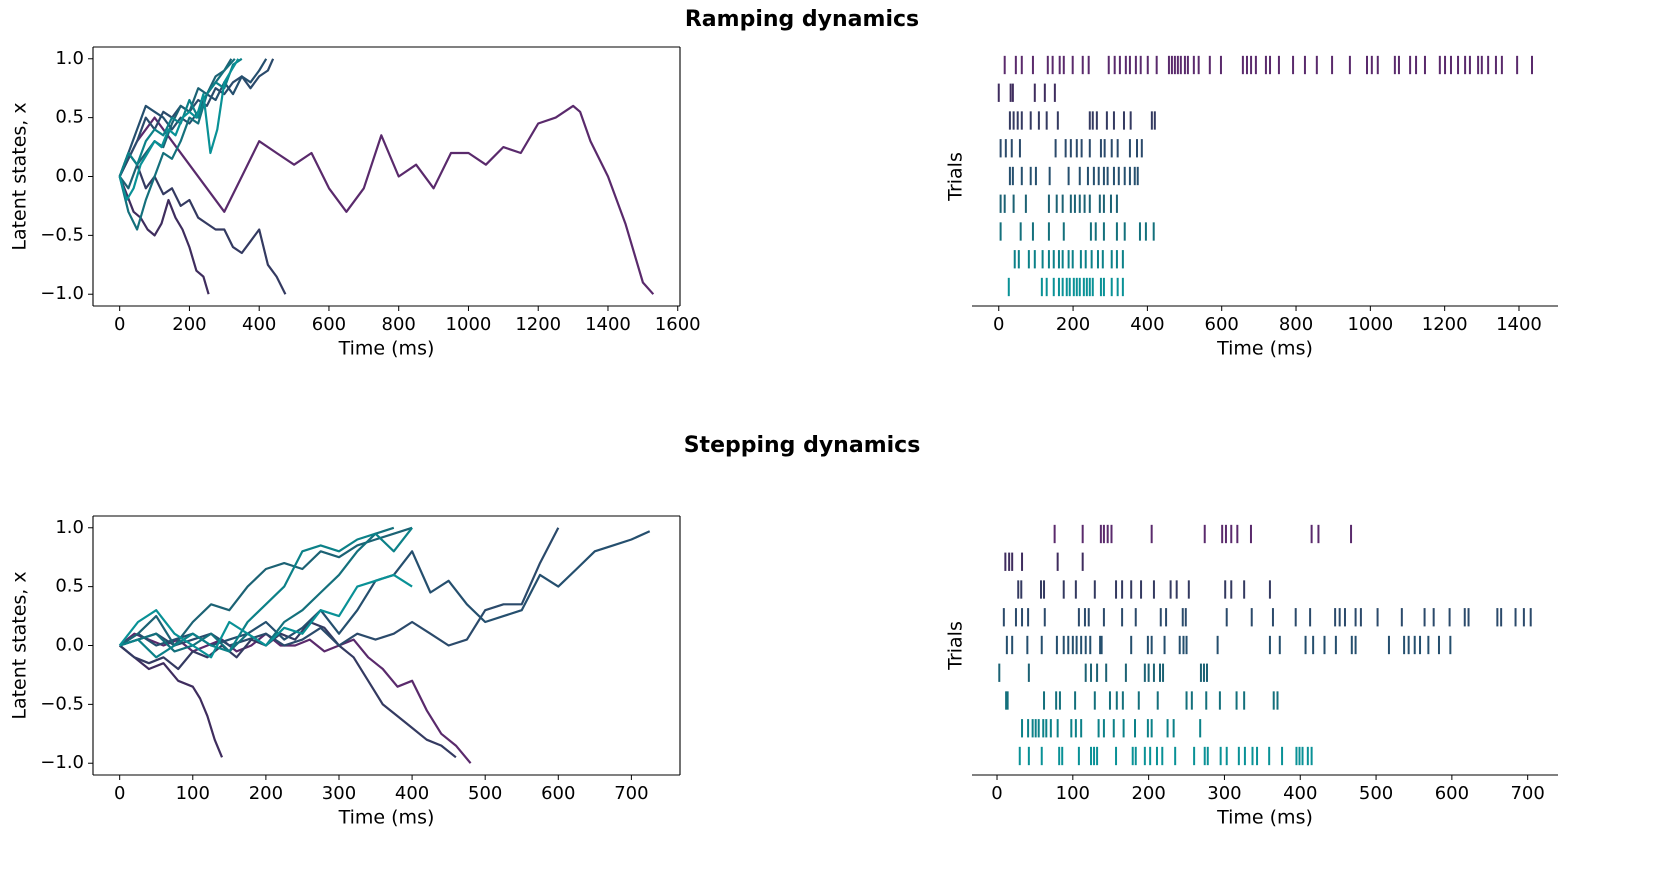 This screenshot has height=888, width=1657. What do you see at coordinates (802, 19) in the screenshot?
I see `section-title: Ramping dynamics` at bounding box center [802, 19].